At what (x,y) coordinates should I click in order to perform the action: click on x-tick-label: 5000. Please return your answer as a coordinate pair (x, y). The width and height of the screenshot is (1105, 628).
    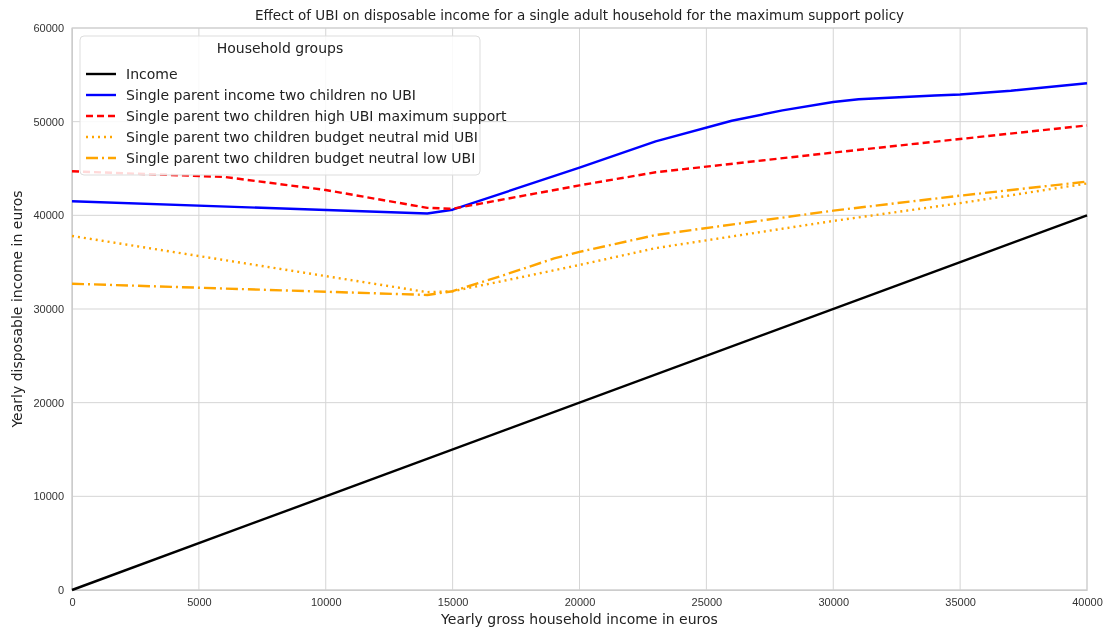
    Looking at the image, I should click on (199, 601).